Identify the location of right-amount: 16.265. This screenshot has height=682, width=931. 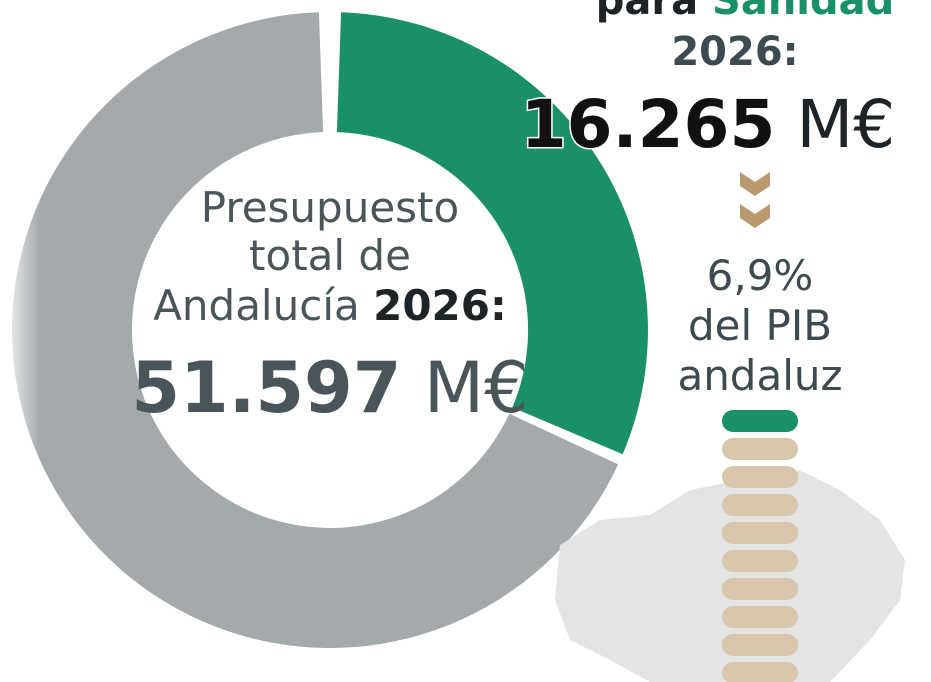
(648, 124).